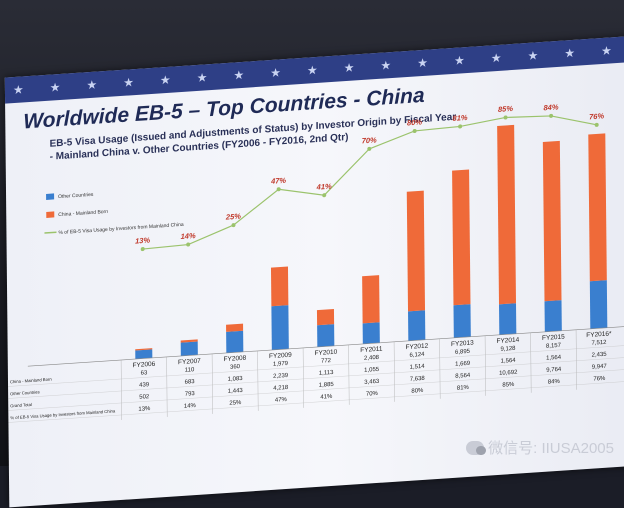  What do you see at coordinates (599, 343) in the screenshot?
I see `table-cell: 7,512` at bounding box center [599, 343].